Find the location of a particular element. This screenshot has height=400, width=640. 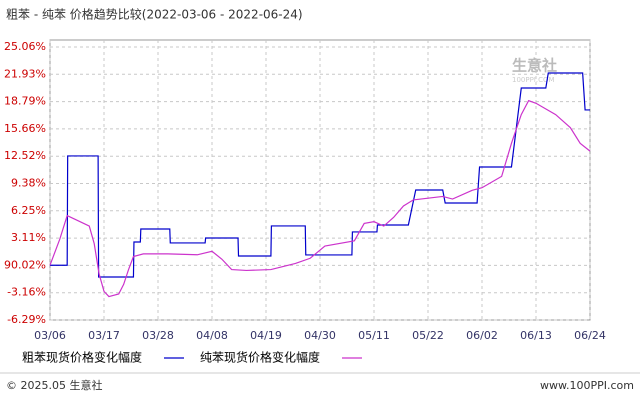

x-tick-label: 05/11 is located at coordinates (374, 335).